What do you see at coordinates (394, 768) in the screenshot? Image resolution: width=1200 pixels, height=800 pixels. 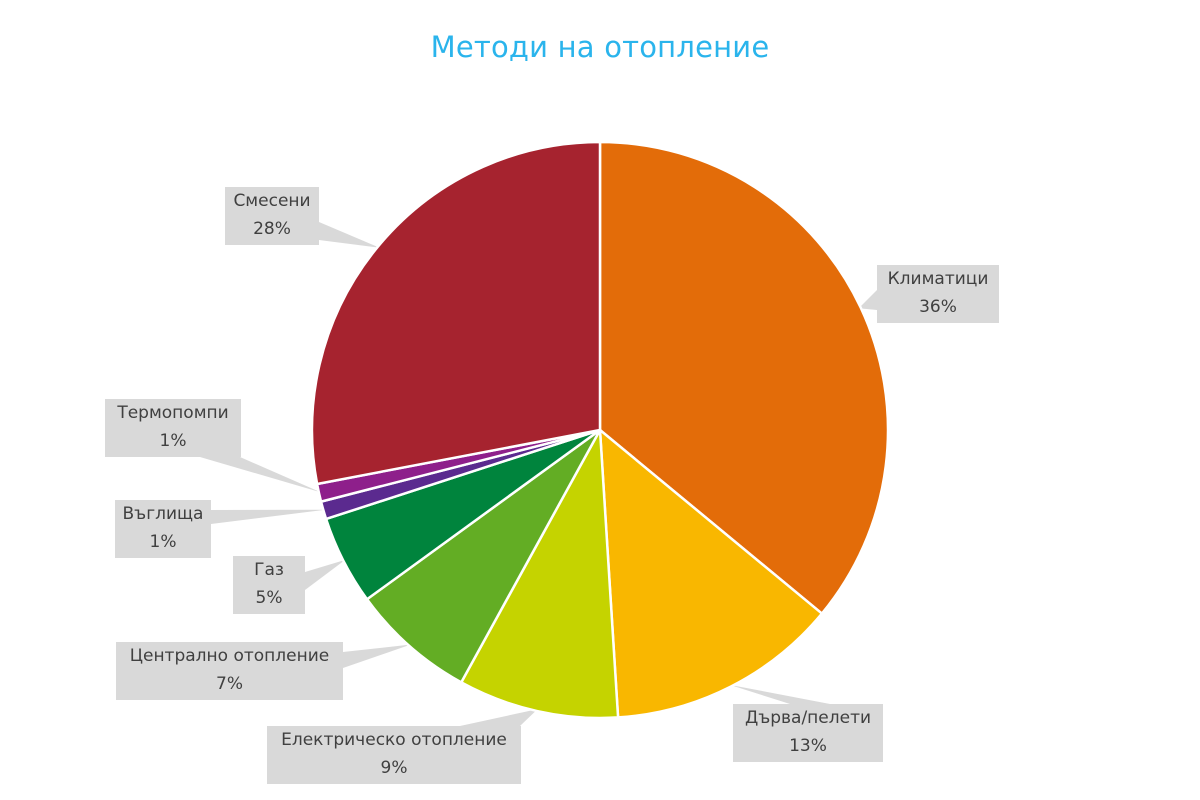 I see `label-pct: 9%` at bounding box center [394, 768].